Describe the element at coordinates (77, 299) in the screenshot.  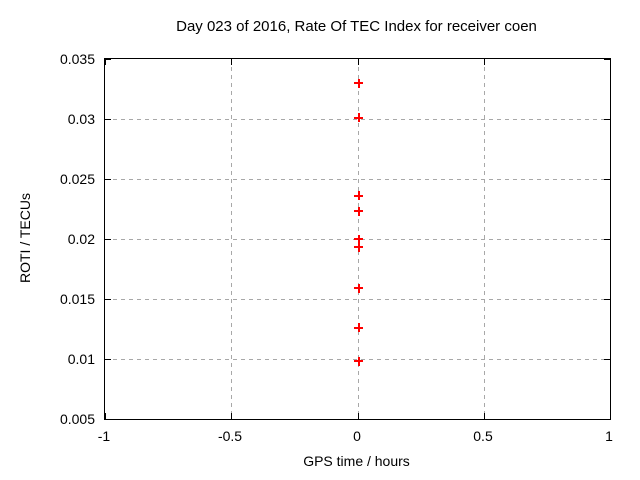
I see `y-tick-label: 0.015` at that location.